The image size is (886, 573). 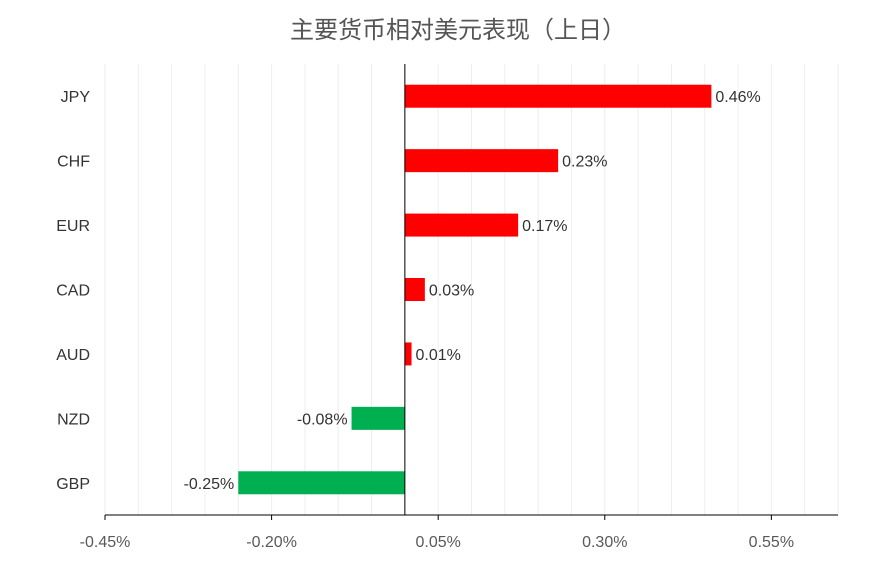 I want to click on data-label: 0.01%, so click(x=438, y=355).